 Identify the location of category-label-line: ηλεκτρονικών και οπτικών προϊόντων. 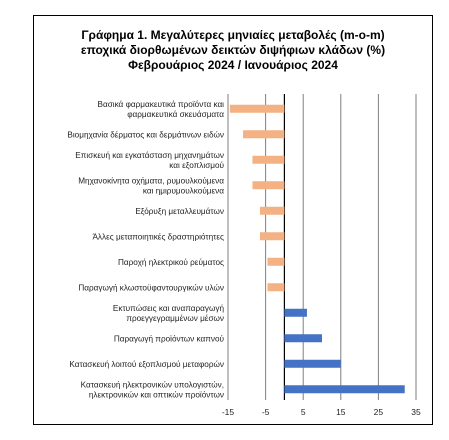
(156, 394).